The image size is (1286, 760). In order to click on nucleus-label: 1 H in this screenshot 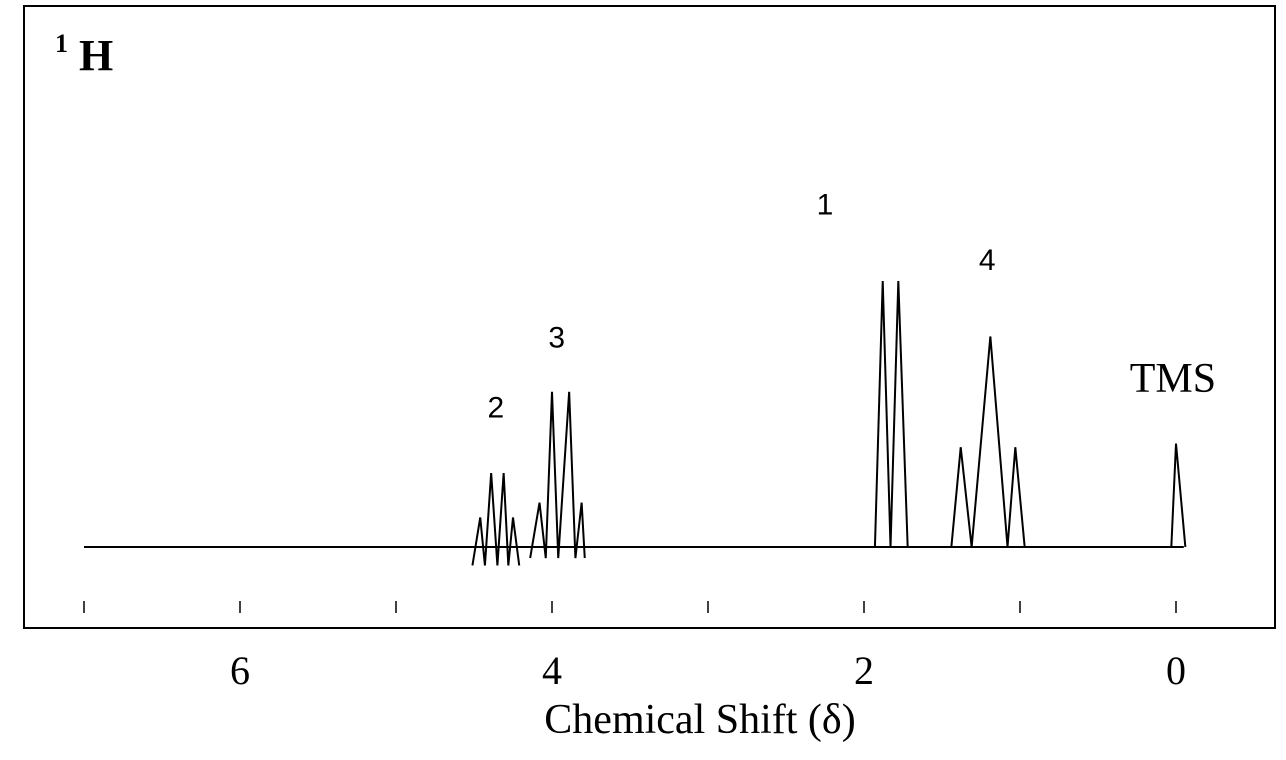, I will do `click(84, 46)`.